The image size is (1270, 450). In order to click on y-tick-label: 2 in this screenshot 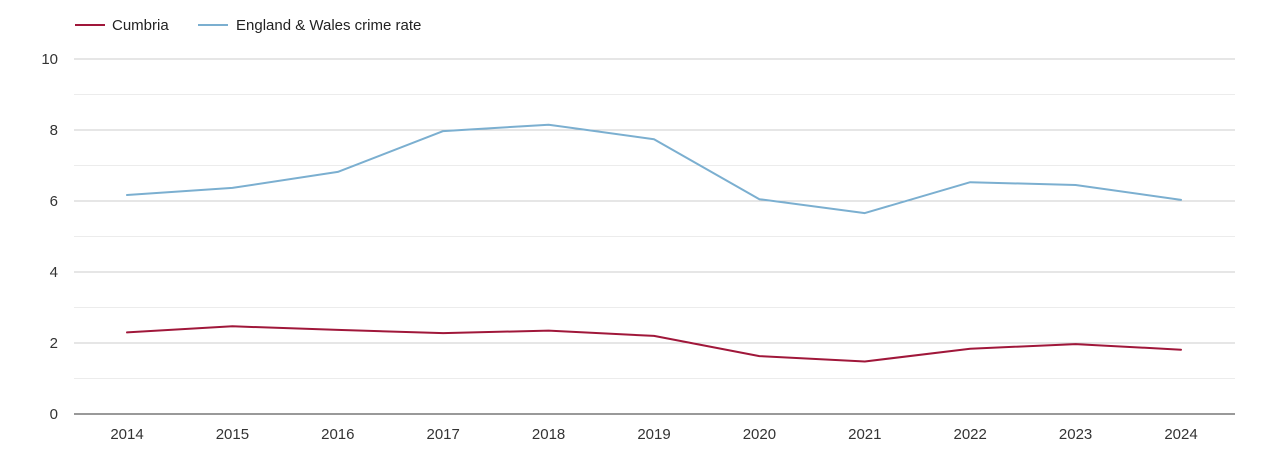, I will do `click(54, 343)`.